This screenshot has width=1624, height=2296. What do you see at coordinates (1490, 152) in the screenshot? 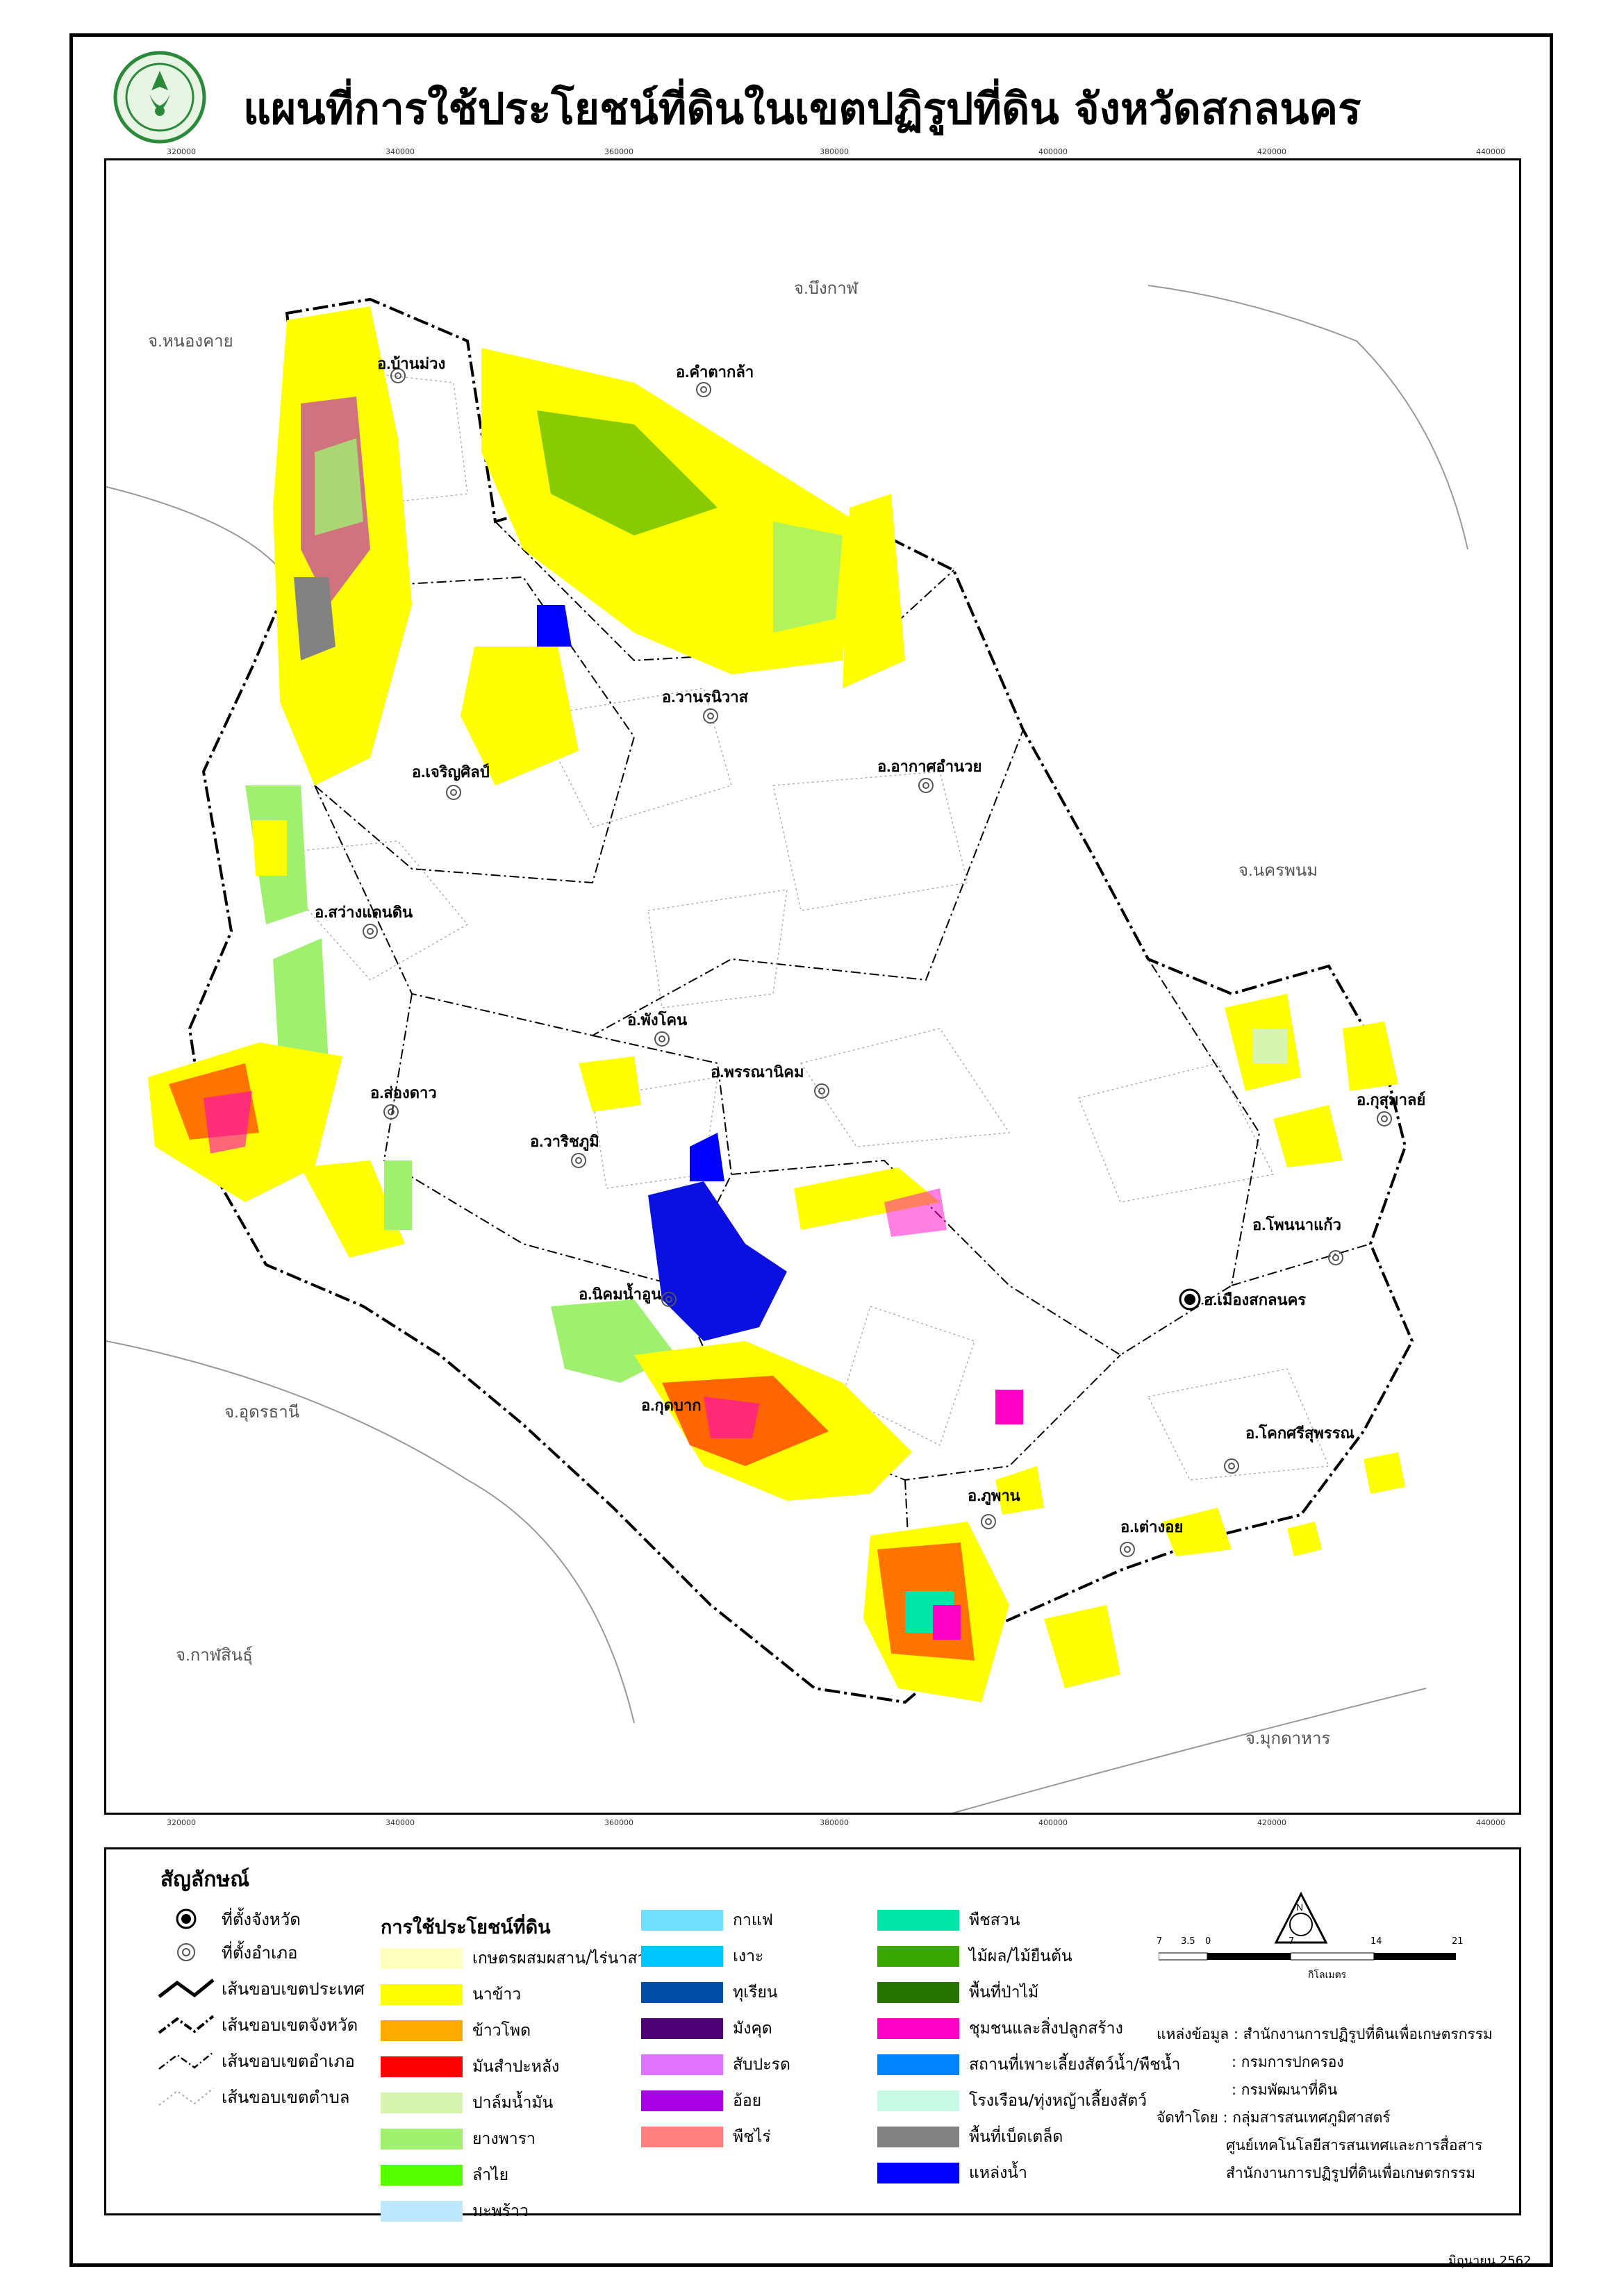
I see `x-tick-top: 440000` at bounding box center [1490, 152].